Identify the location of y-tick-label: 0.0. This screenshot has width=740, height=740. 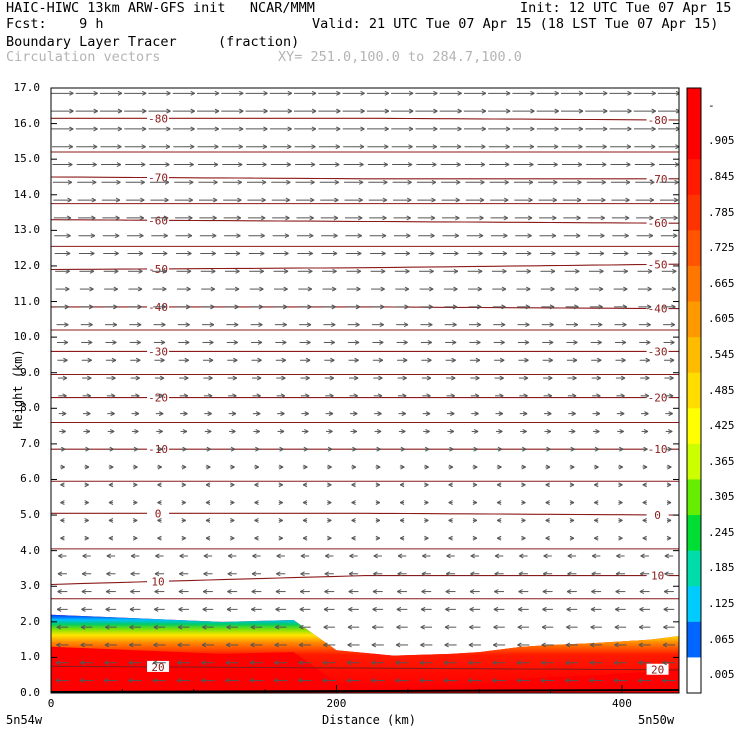
(30, 692).